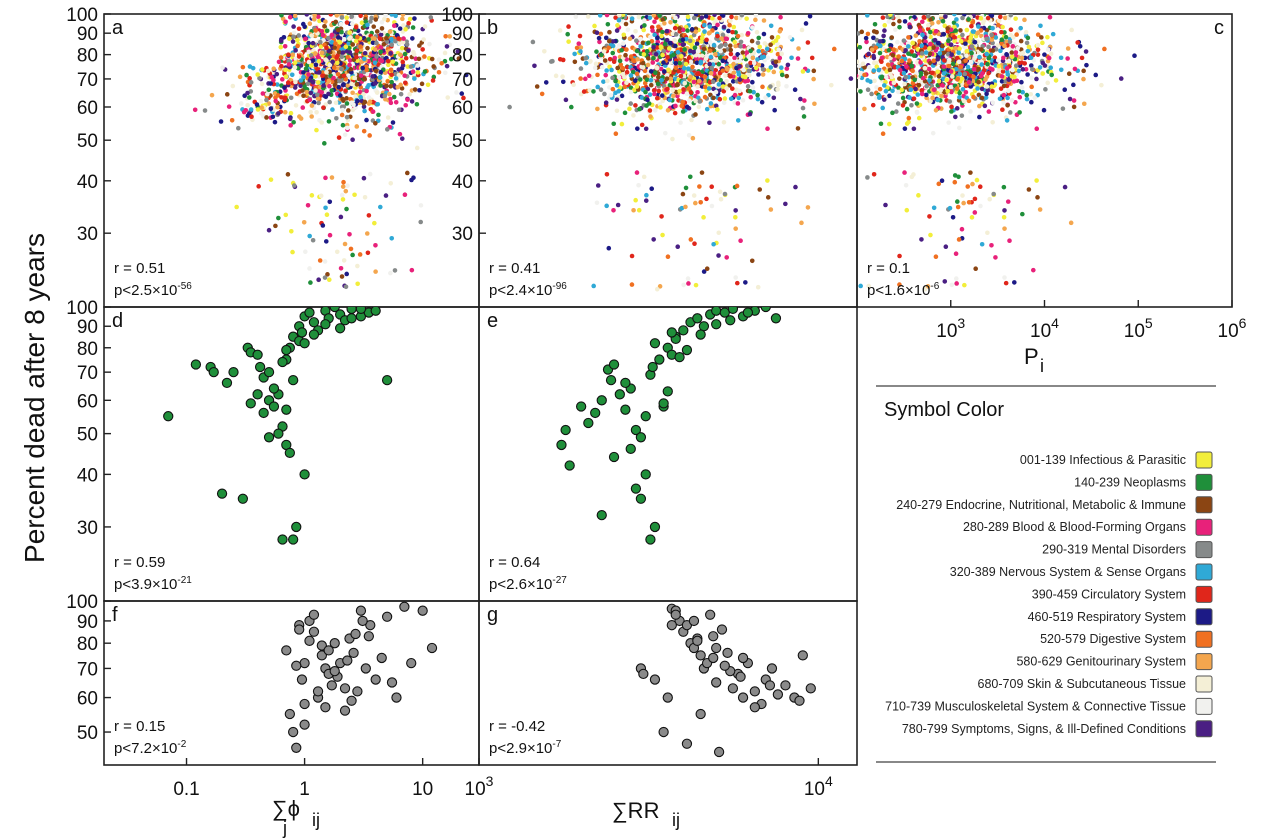 This screenshot has width=1262, height=838. What do you see at coordinates (1088, 527) in the screenshot?
I see `legend-item: 280-289 Blood & Blood-Forming Organs` at bounding box center [1088, 527].